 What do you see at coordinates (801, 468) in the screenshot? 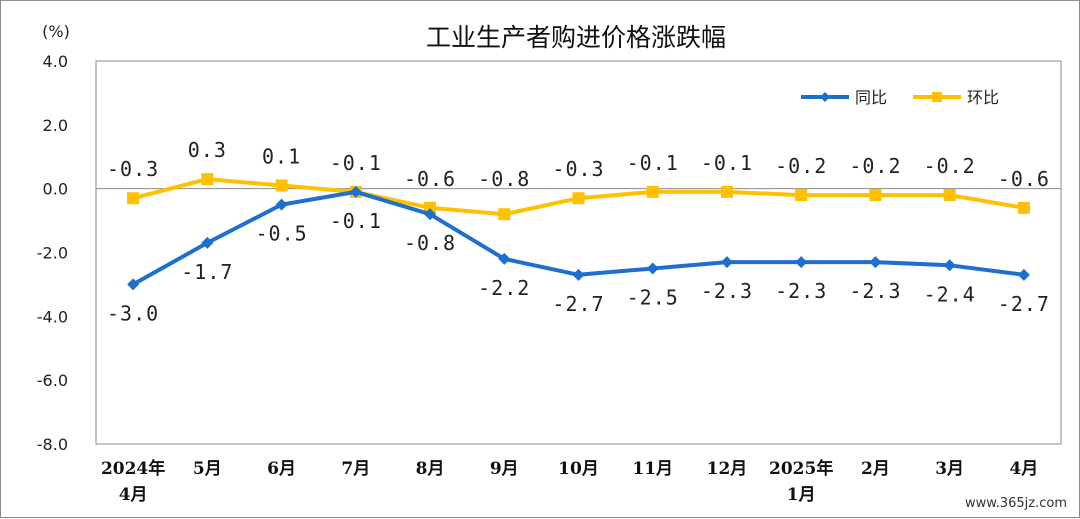
I see `x-tick-label: 2025年` at bounding box center [801, 468].